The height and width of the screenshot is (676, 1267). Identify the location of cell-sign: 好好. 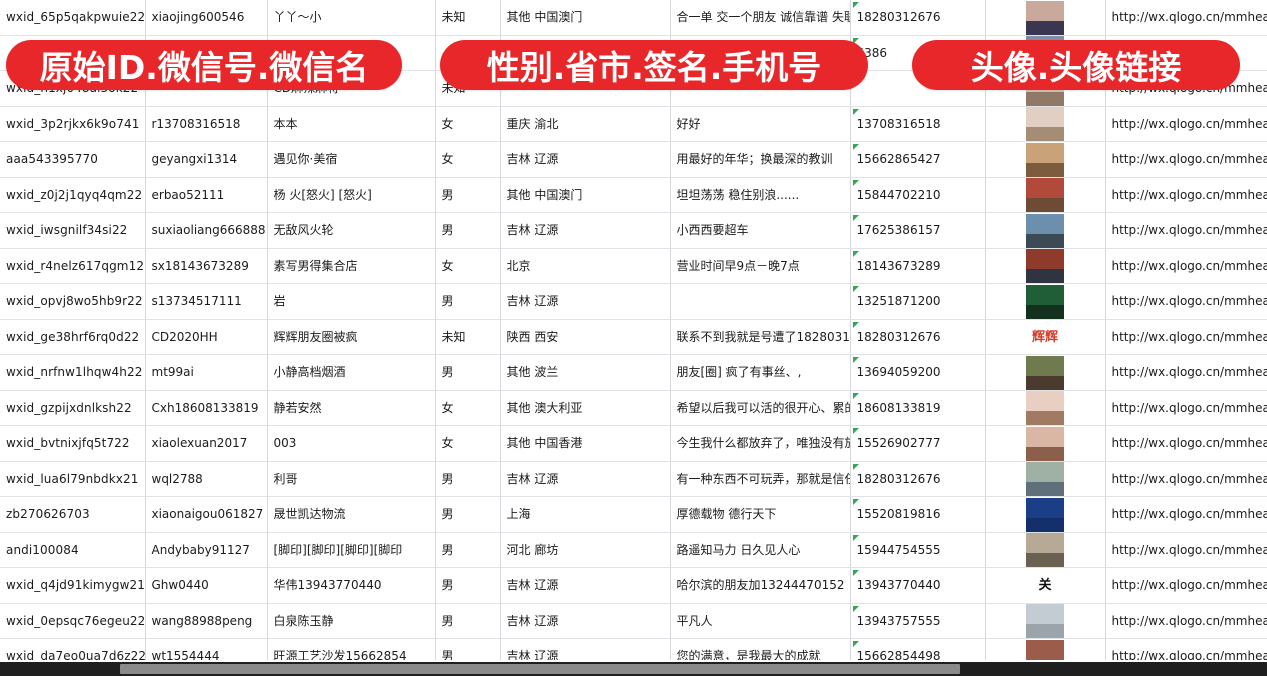
(760, 124).